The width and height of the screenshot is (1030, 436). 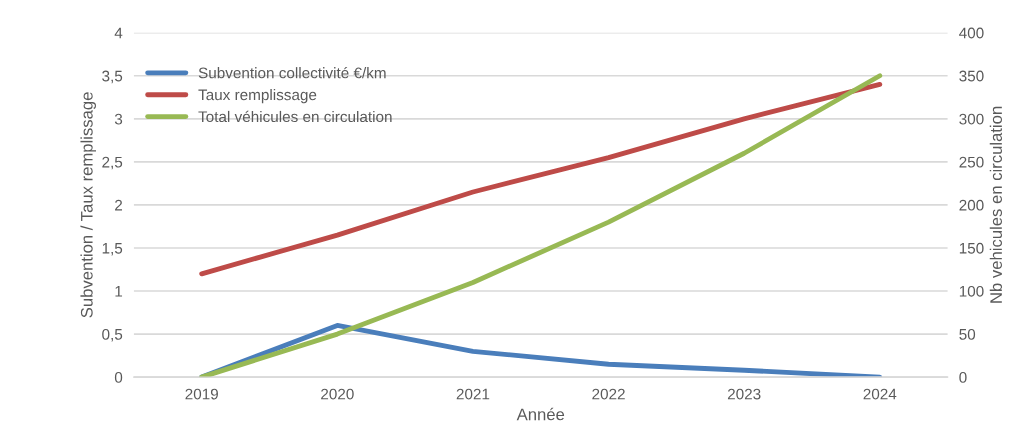 What do you see at coordinates (119, 291) in the screenshot?
I see `y-tick-label: 1` at bounding box center [119, 291].